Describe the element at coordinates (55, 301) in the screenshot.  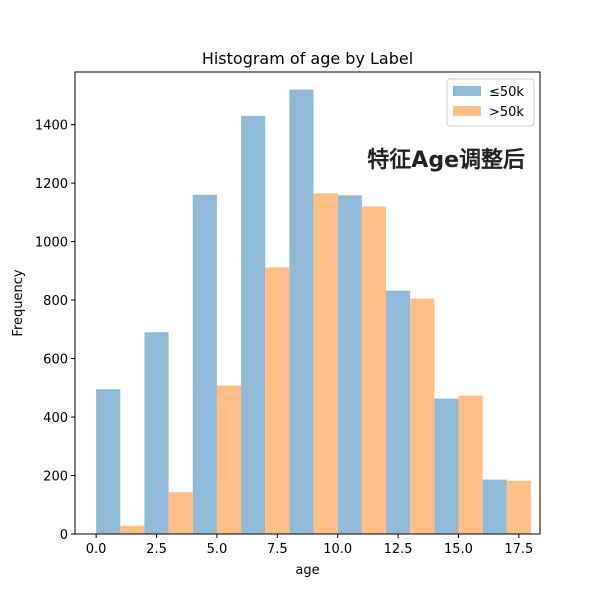
I see `y-tick-label: 800` at that location.